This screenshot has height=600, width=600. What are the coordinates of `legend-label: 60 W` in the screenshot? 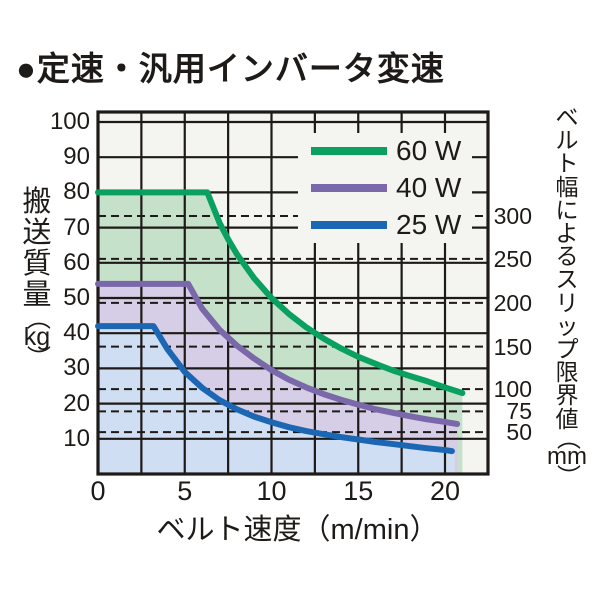 It's located at (429, 151).